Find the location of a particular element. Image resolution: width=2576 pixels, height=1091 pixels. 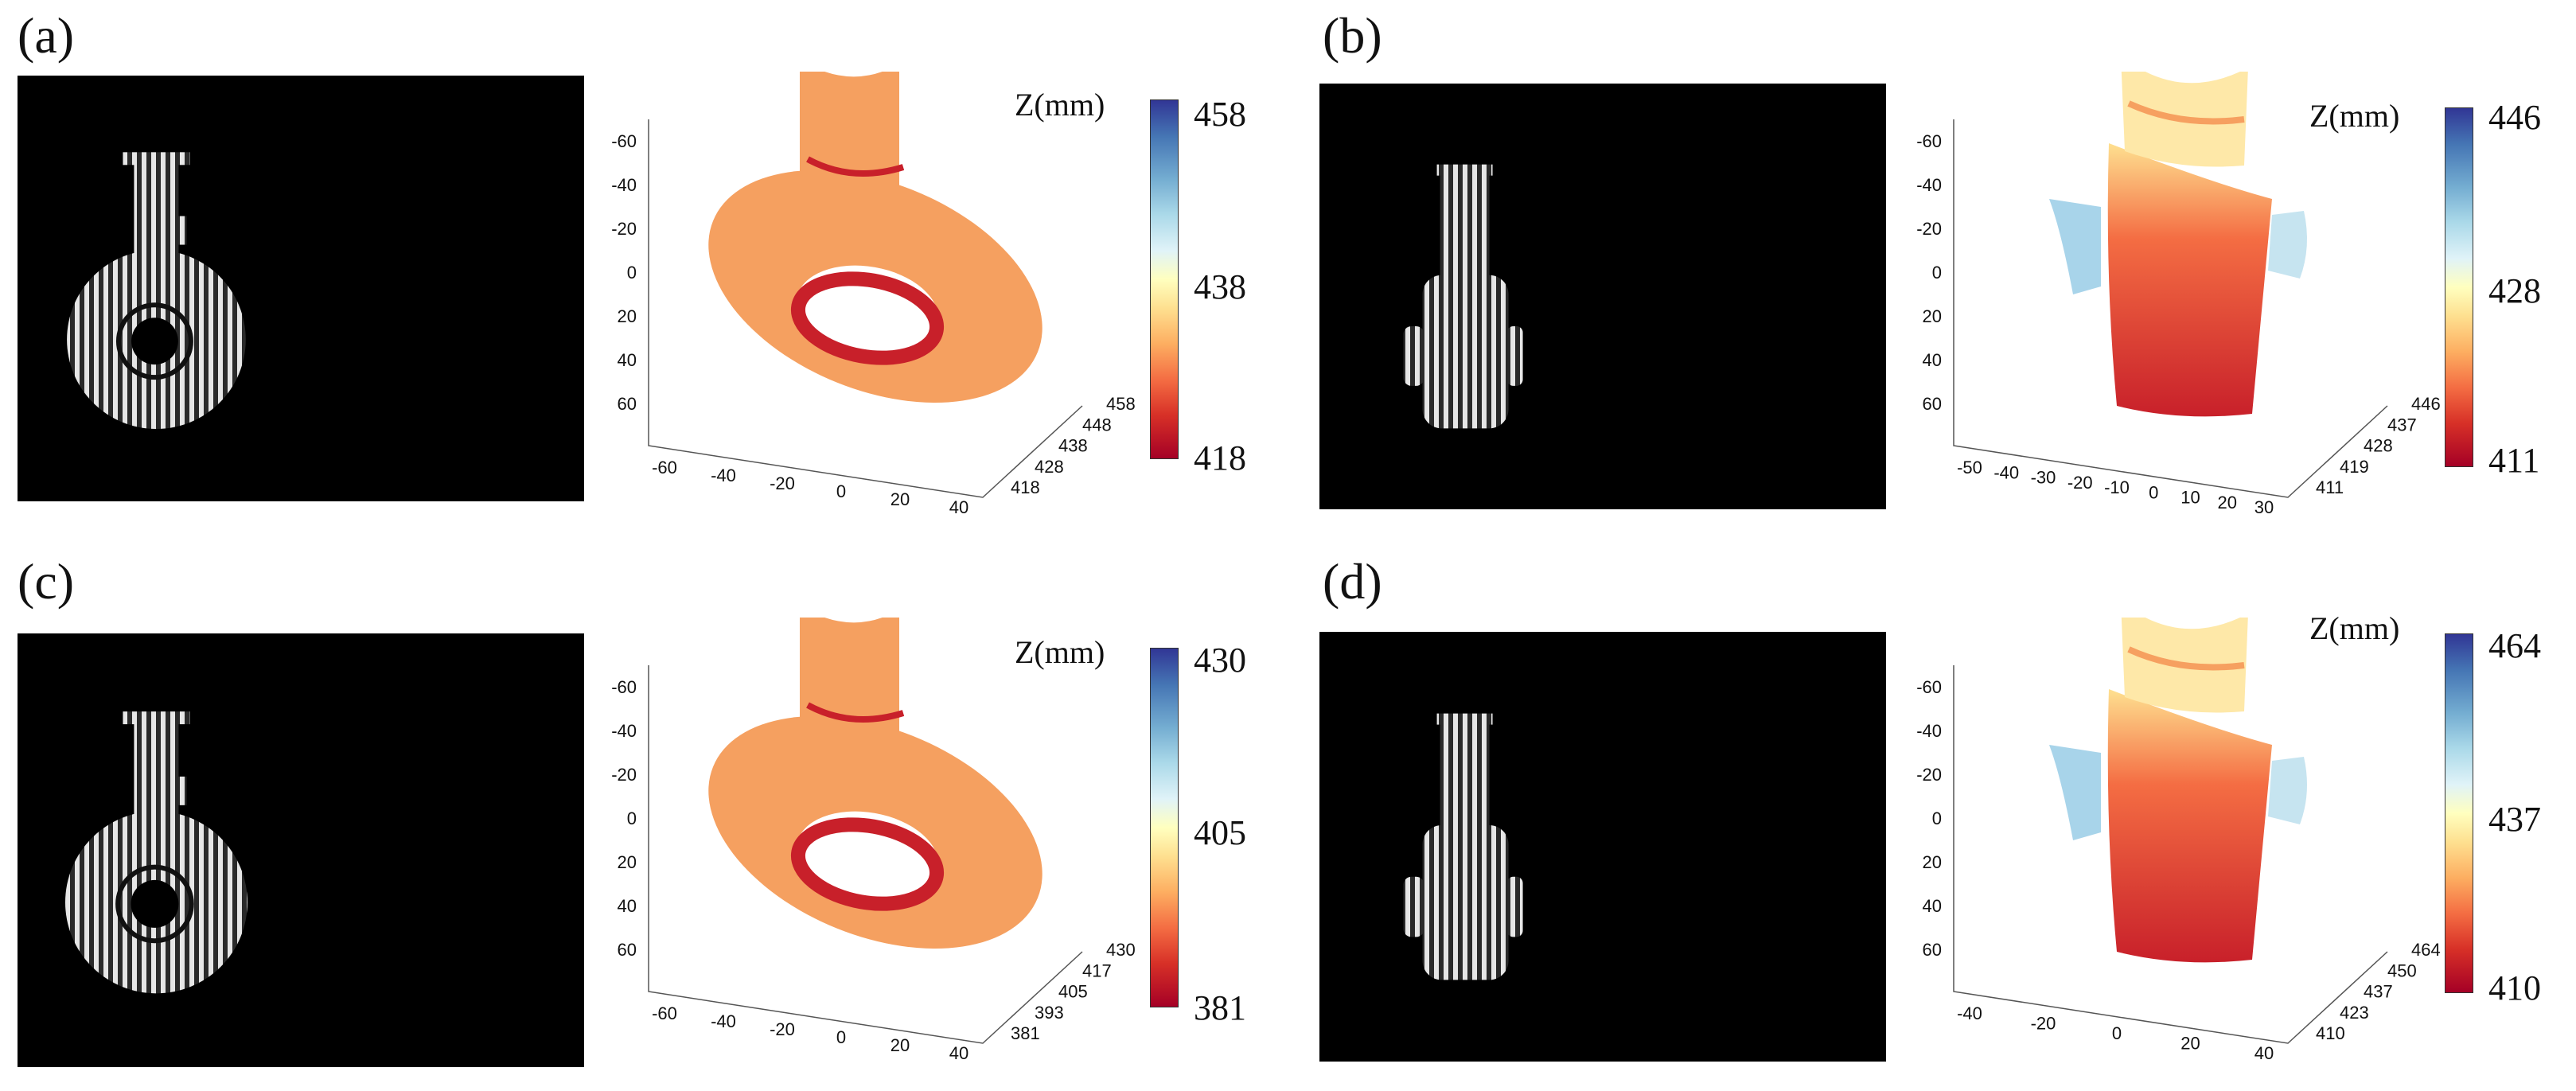

depth-axis-tick: 438 is located at coordinates (1073, 446).